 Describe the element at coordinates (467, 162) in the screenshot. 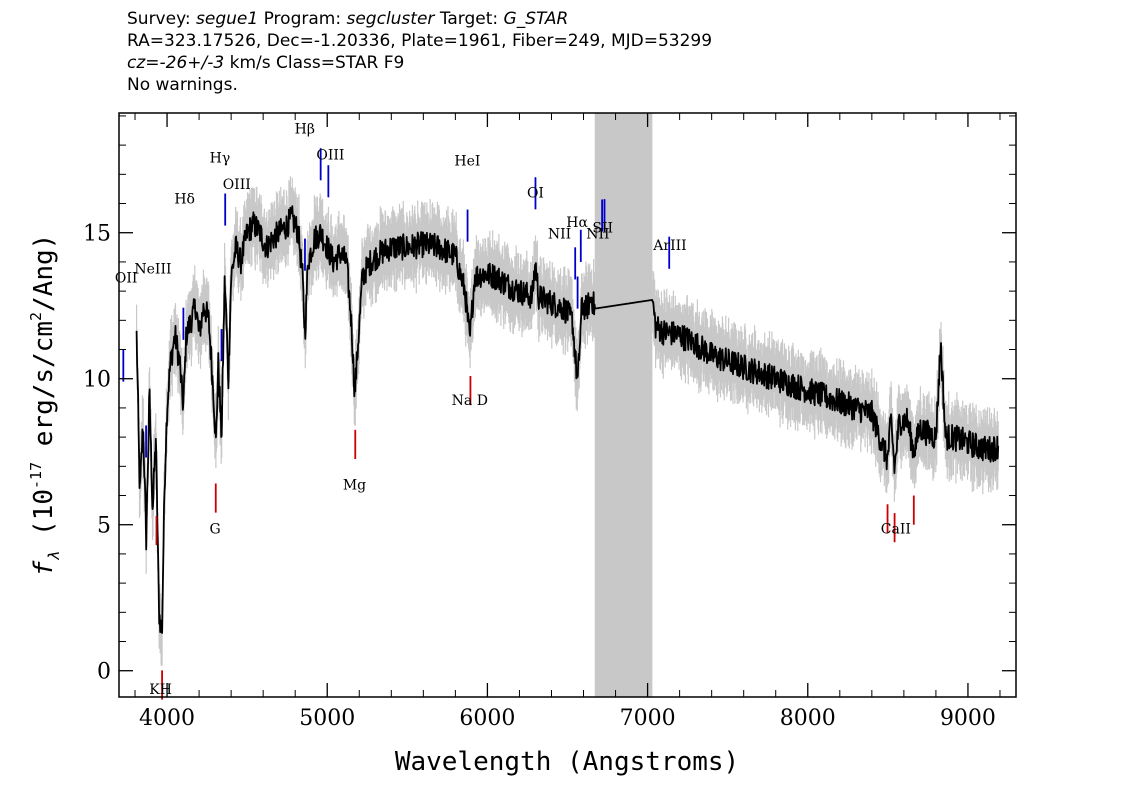

I see `line-label-hei: HeI` at that location.